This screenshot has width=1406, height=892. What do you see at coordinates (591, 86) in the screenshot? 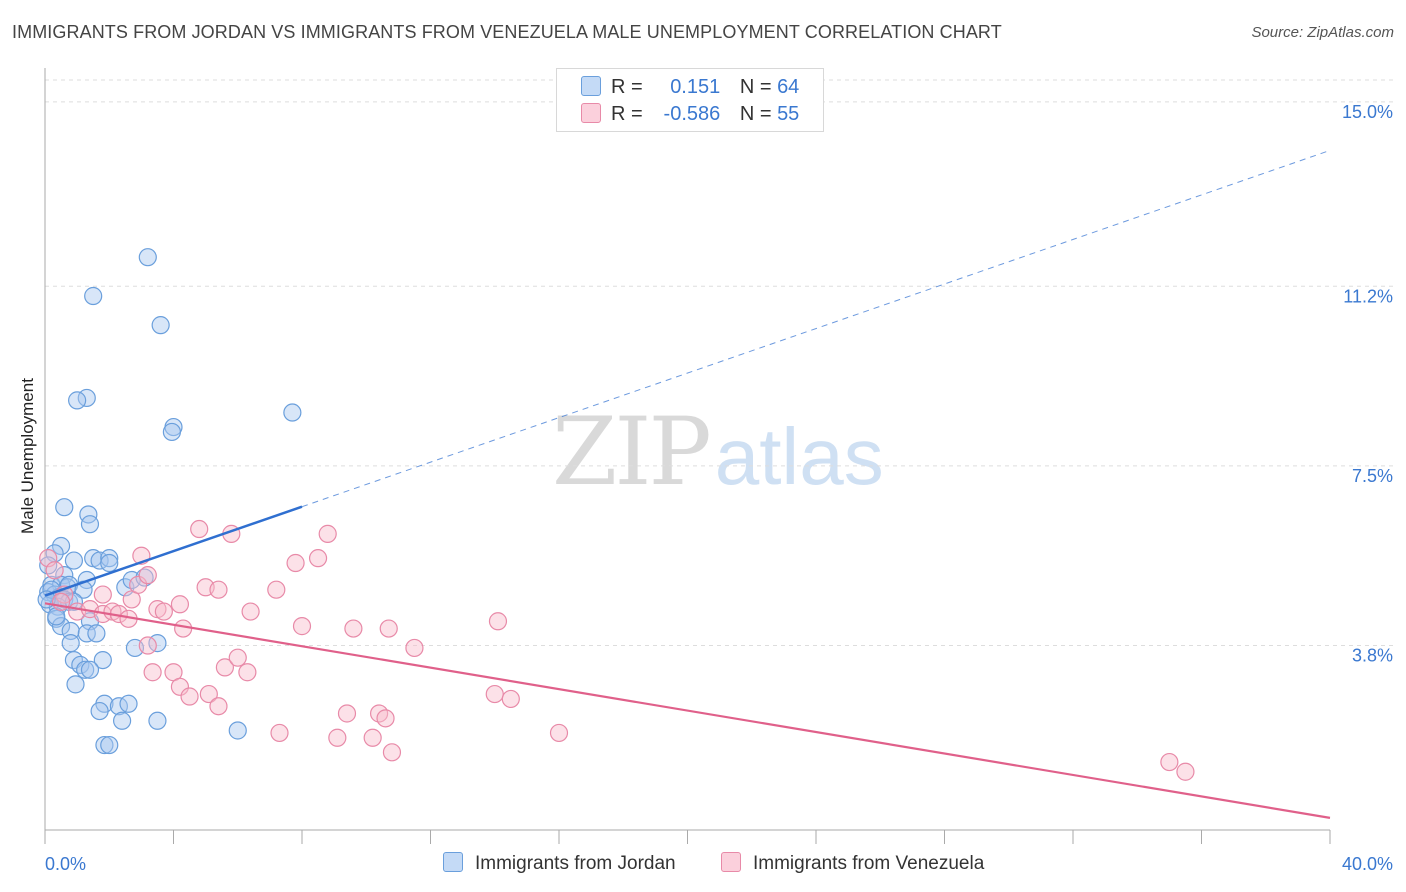
I see `jordan-swatch-icon` at bounding box center [591, 86].